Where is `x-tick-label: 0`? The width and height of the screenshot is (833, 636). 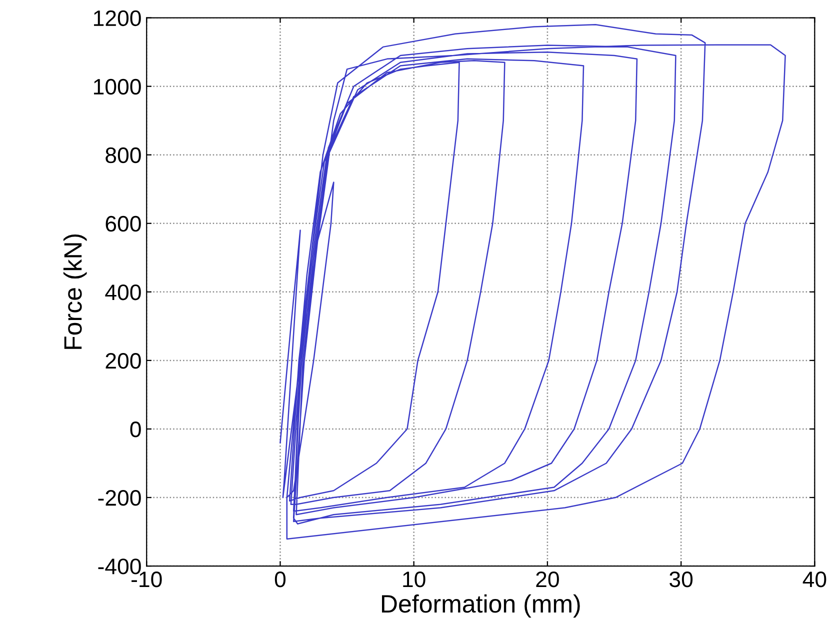 x-tick-label: 0 is located at coordinates (280, 579).